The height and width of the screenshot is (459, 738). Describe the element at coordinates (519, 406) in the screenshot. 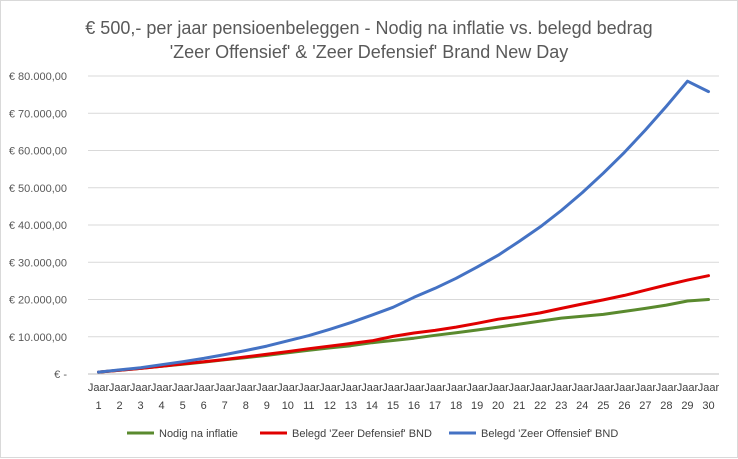

I see `x-tick-label: 21` at that location.